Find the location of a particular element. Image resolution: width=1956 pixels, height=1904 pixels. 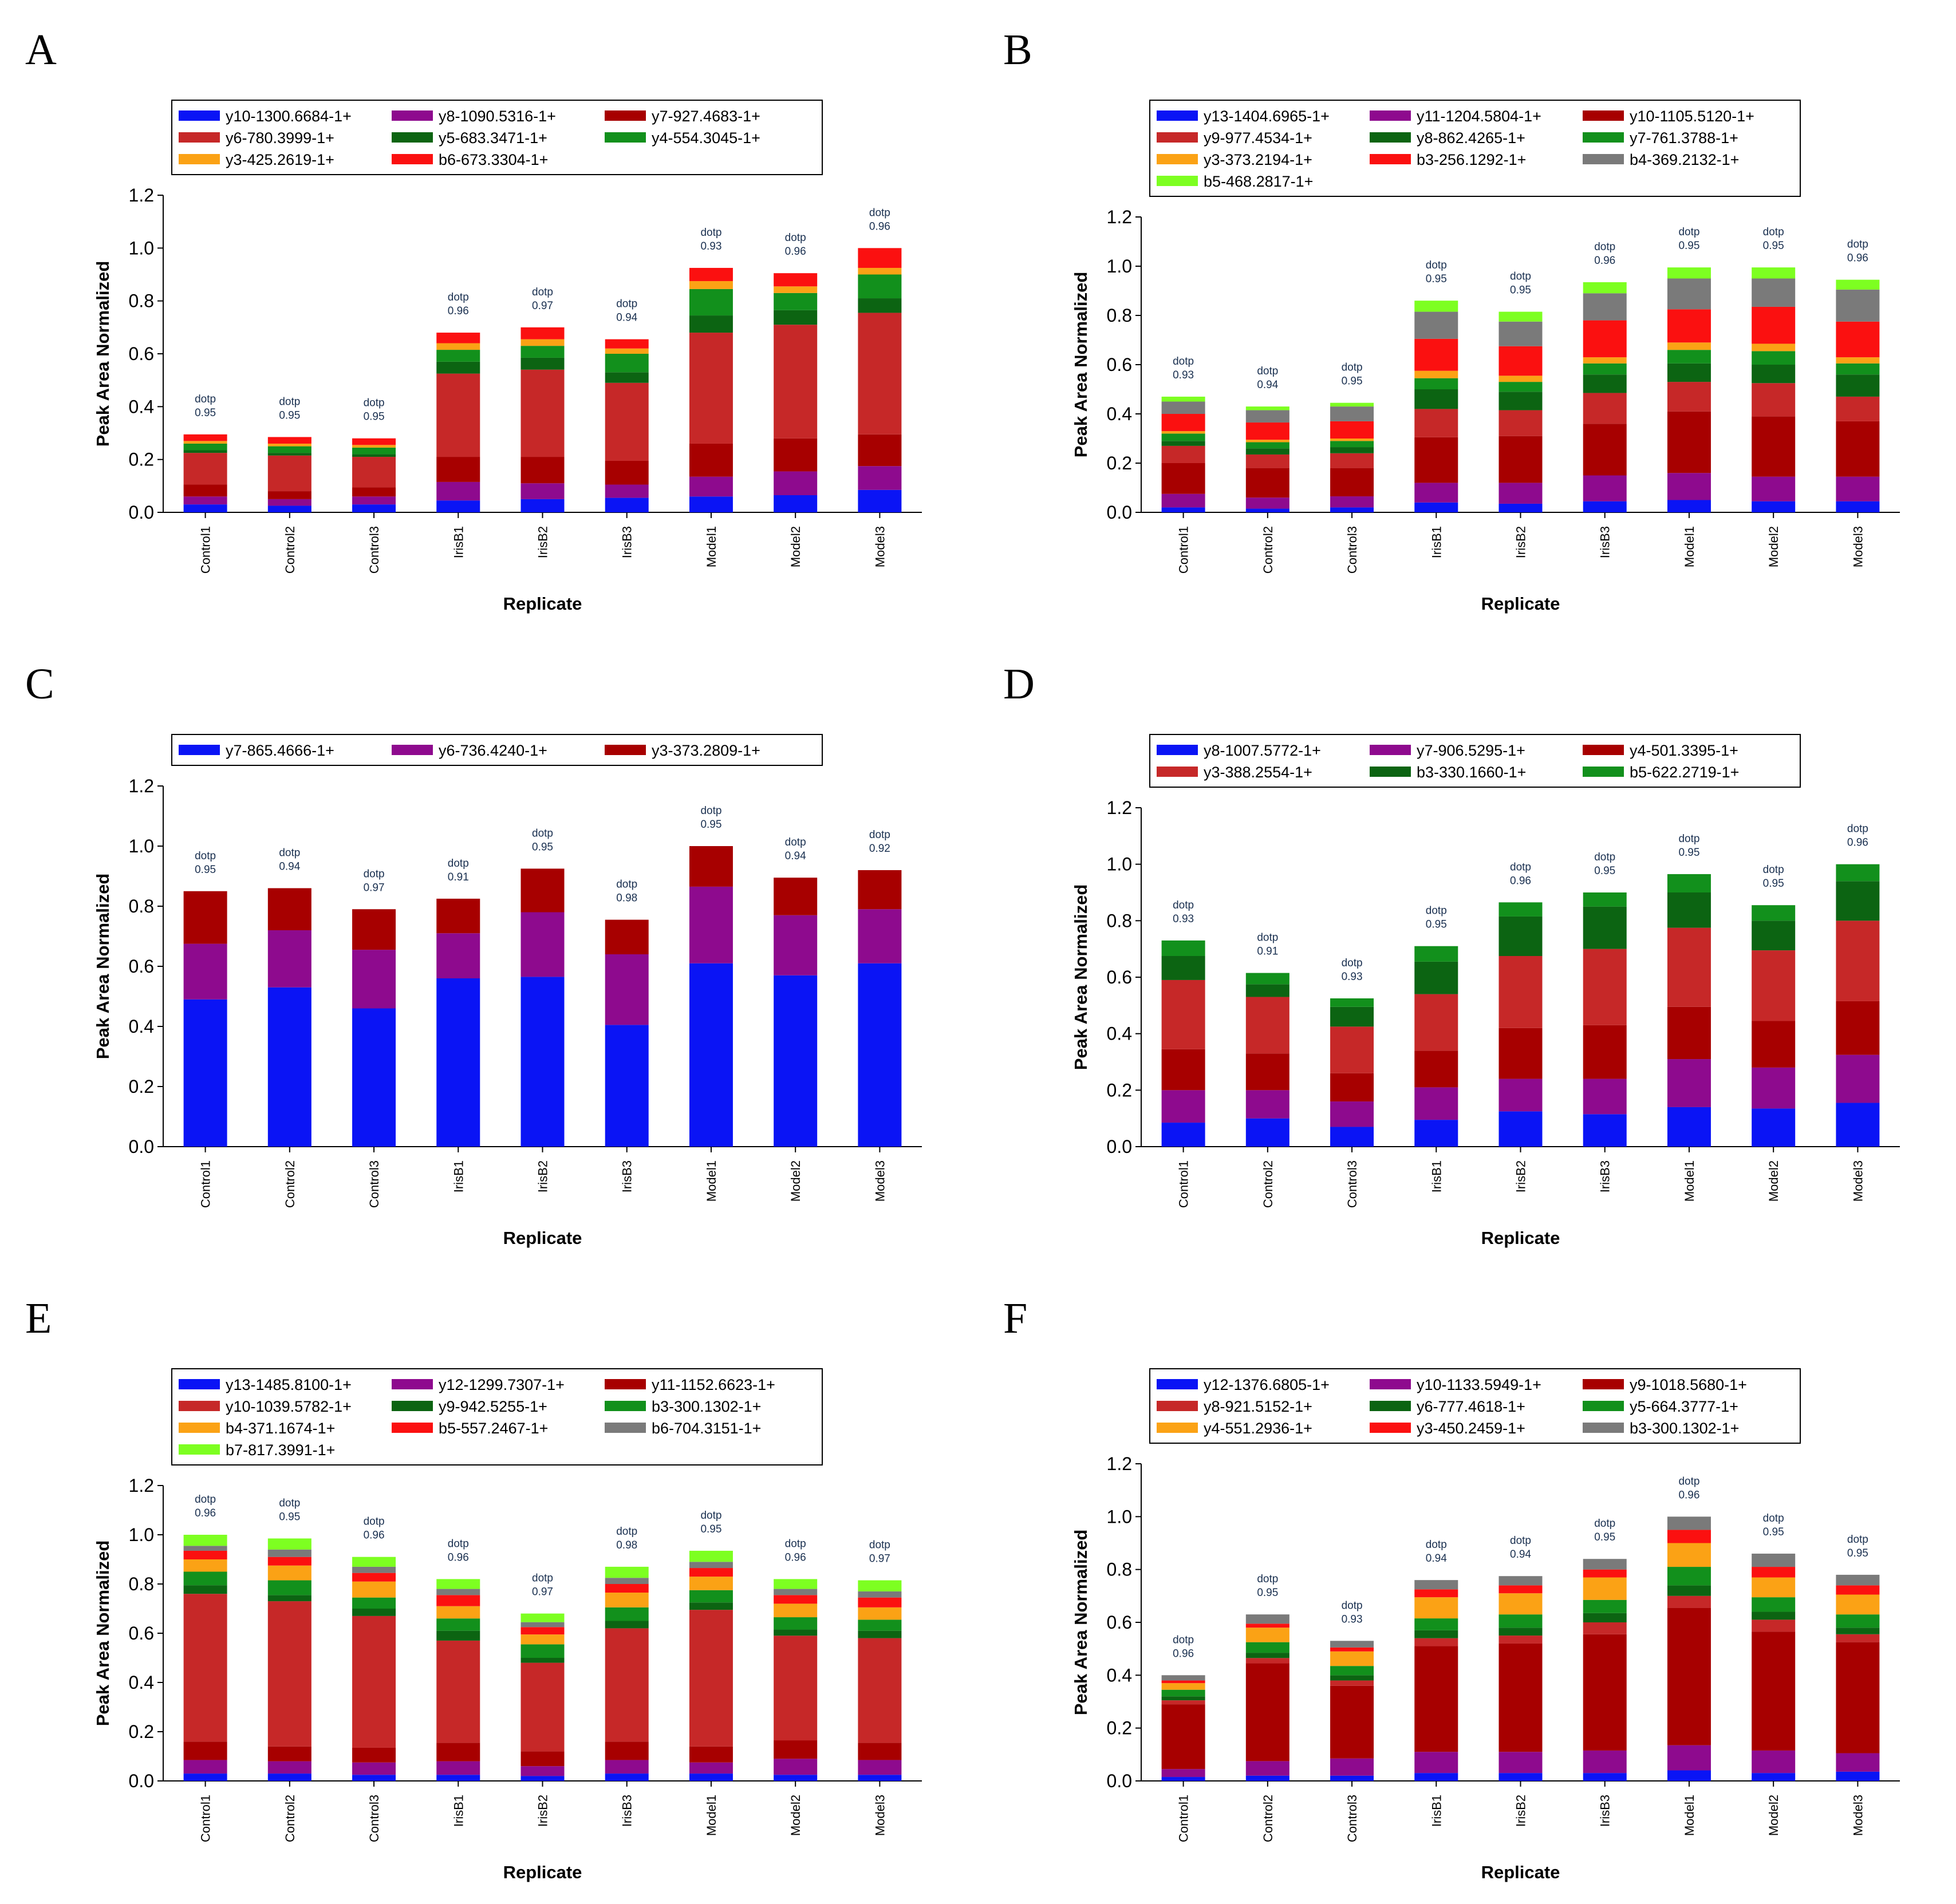

dotp-value: 0.91 is located at coordinates (458, 877).